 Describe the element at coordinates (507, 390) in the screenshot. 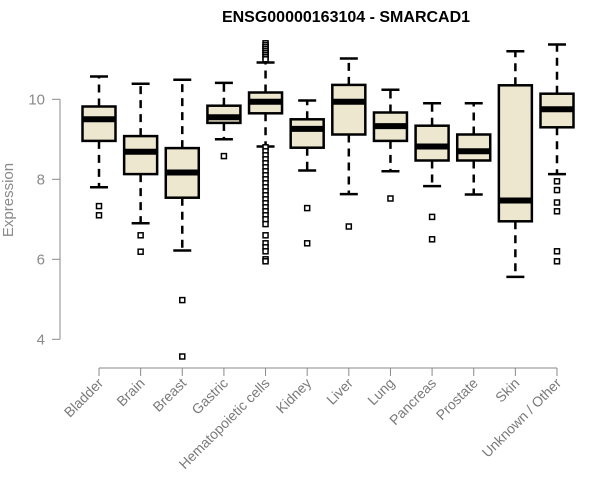

I see `x-tick-label: Skin` at that location.